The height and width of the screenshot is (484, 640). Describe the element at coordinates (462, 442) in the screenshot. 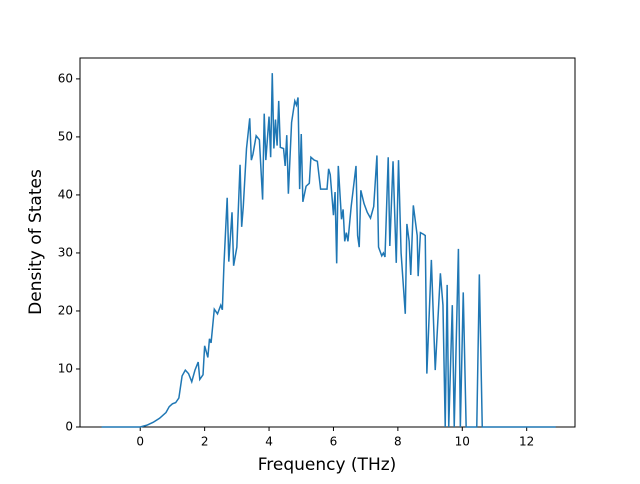

I see `x-tick-label: 10` at that location.